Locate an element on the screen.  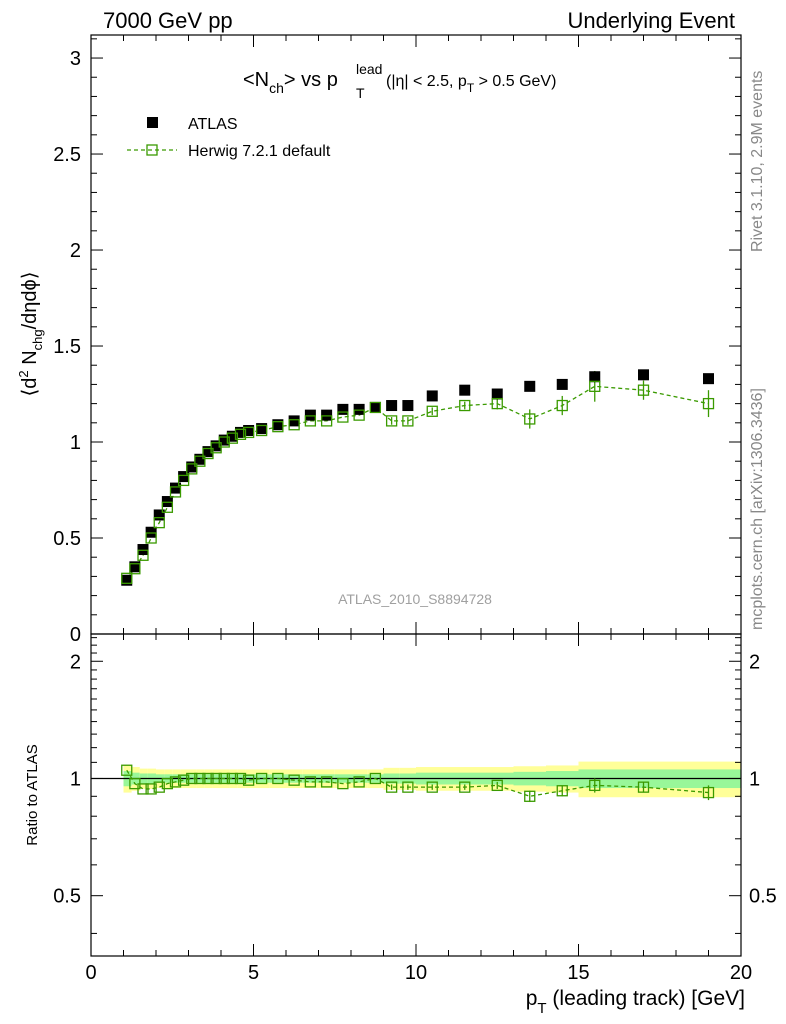
ratio-y-tick-label-right: 0.5 is located at coordinates (763, 897).